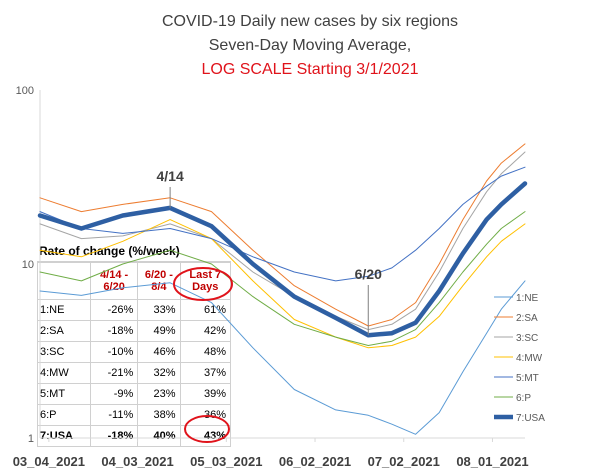 This screenshot has height=473, width=609. I want to click on table-cell: 2:SA, so click(64, 331).